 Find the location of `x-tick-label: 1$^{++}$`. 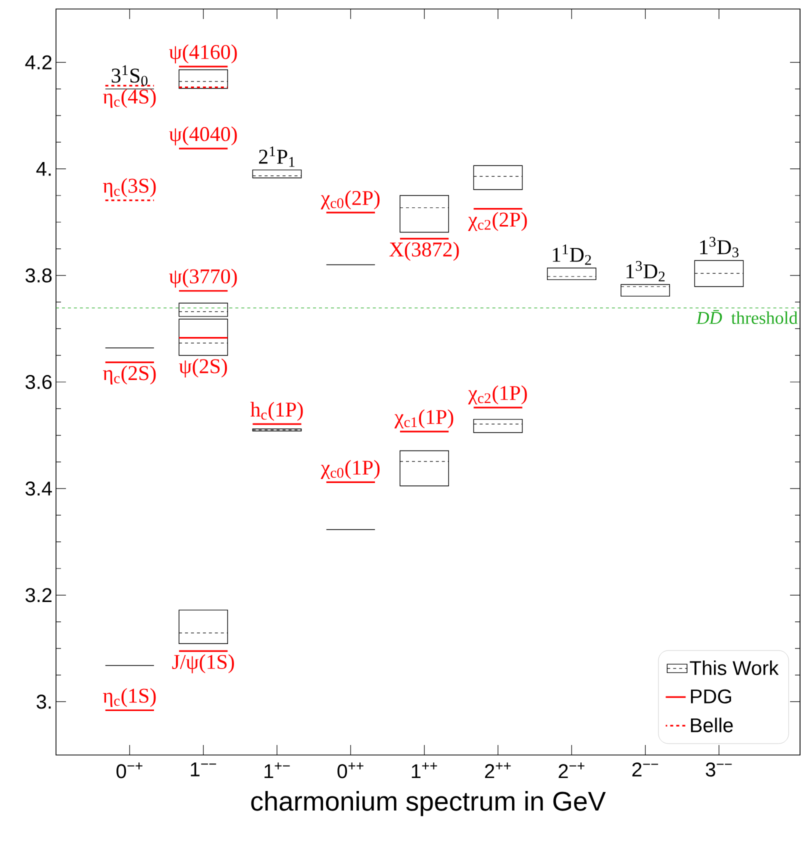

x-tick-label: 1$^{++}$ is located at coordinates (425, 770).